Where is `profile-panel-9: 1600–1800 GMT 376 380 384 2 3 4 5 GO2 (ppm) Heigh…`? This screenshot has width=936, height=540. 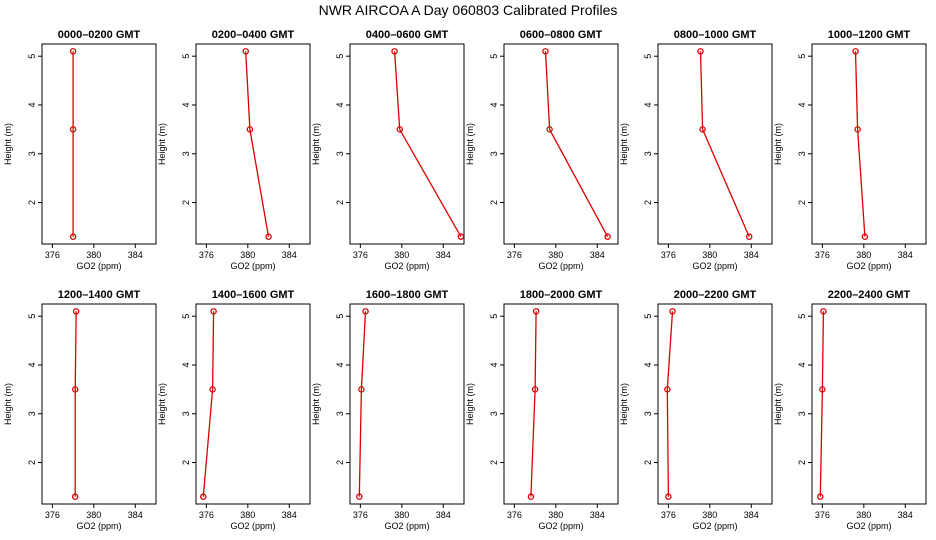 profile-panel-9: 1600–1800 GMT 376 380 384 2 3 4 5 GO2 (ppm) Heigh… is located at coordinates (388, 410).